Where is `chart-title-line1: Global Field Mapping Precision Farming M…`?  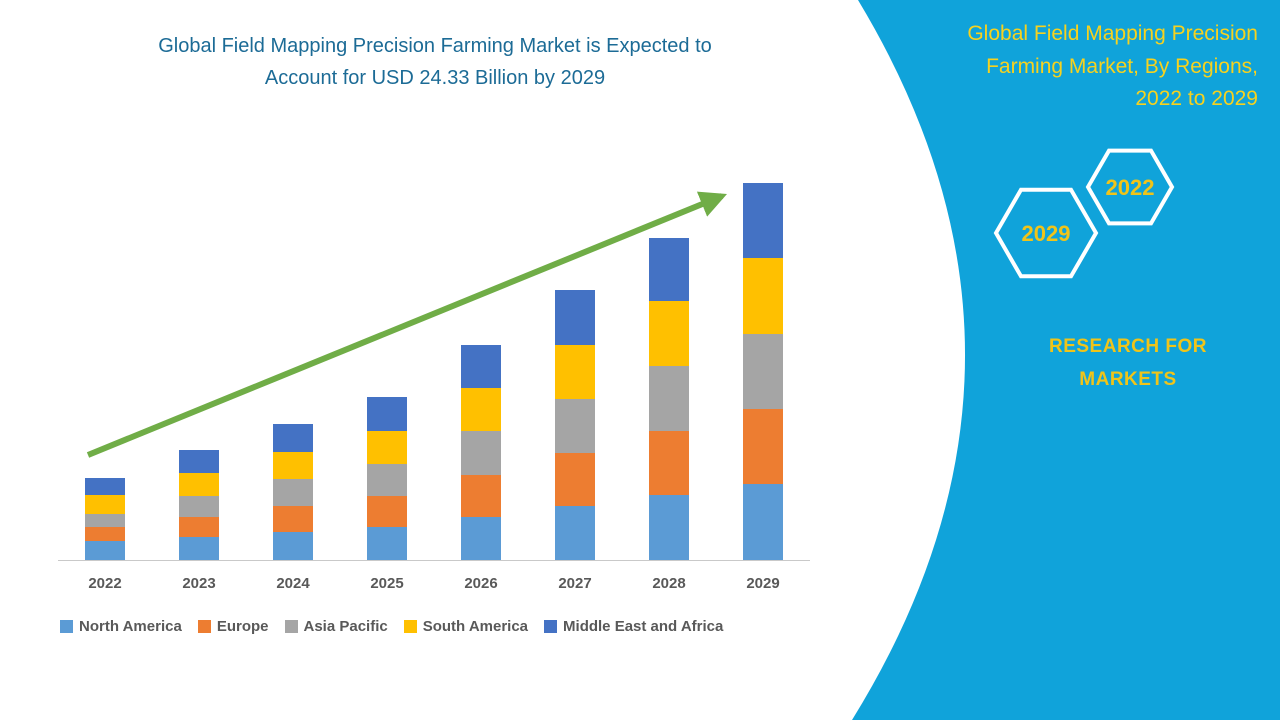
chart-title-line1: Global Field Mapping Precision Farming M… is located at coordinates (435, 46).